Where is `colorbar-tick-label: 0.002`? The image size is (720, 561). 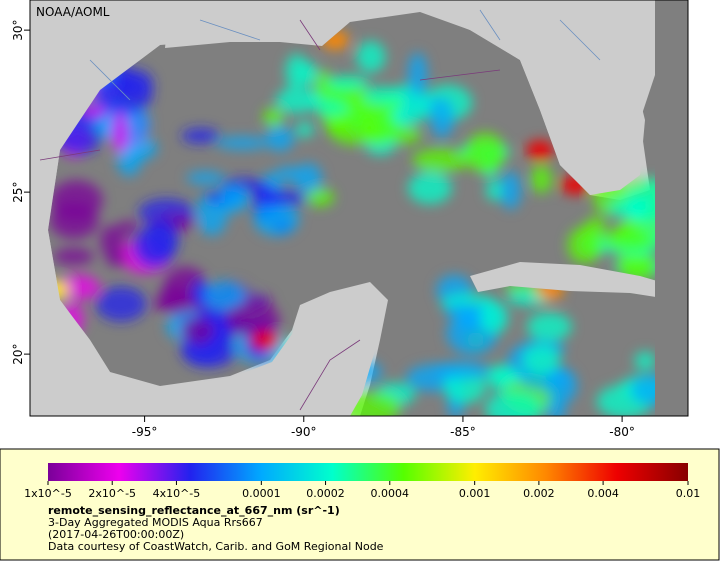 colorbar-tick-label: 0.002 is located at coordinates (539, 493).